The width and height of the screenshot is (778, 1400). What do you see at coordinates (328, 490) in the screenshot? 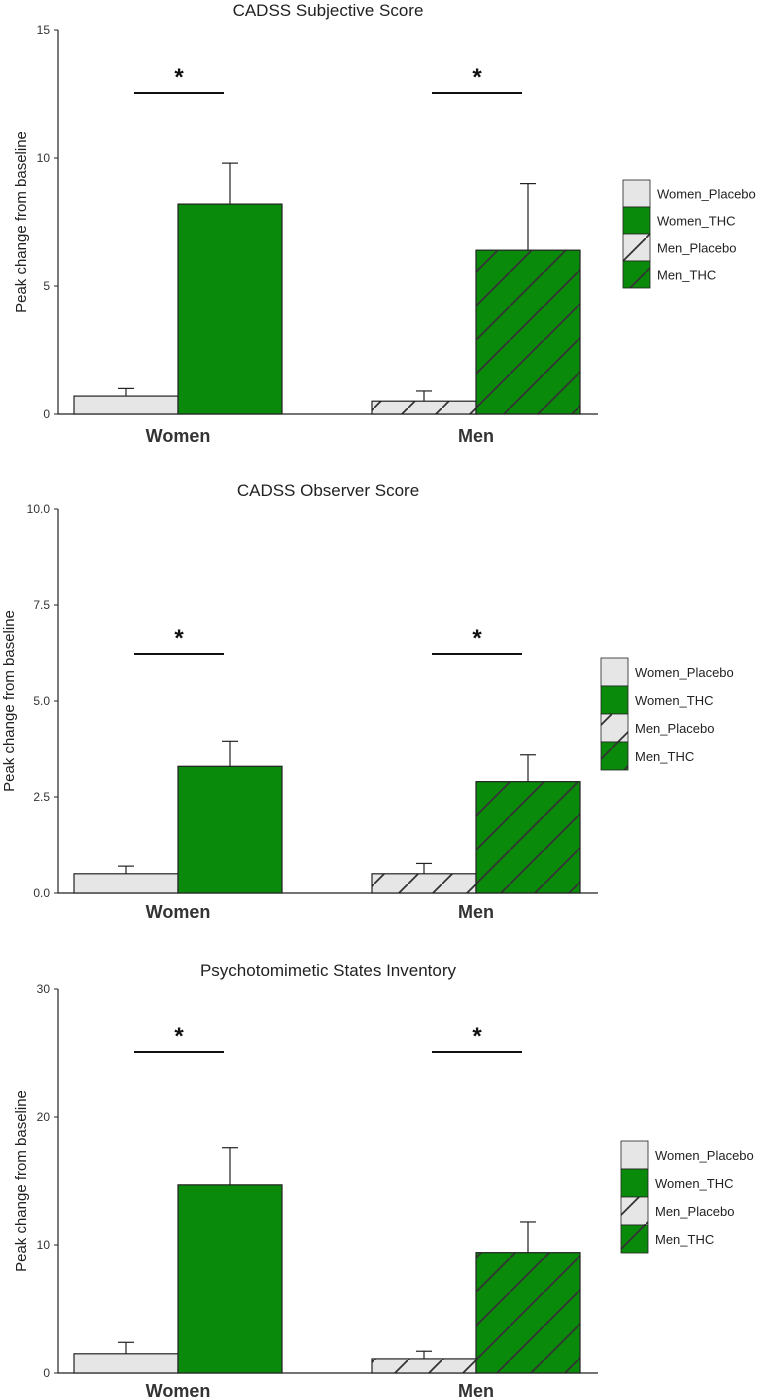
I see `chart-title: CADSS Observer Score` at bounding box center [328, 490].